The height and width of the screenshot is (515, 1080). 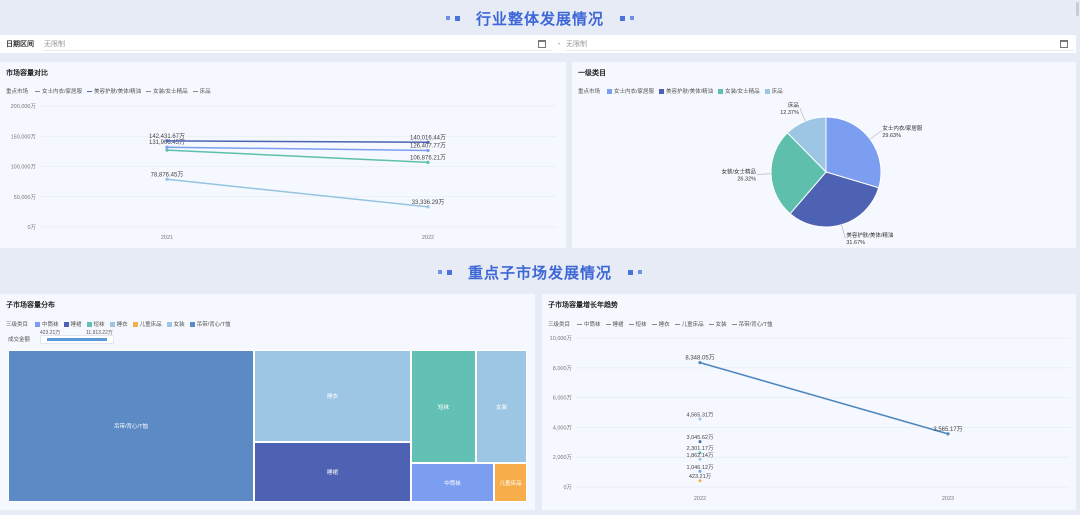 I want to click on y-tick-label: 10,000万, so click(x=561, y=338).